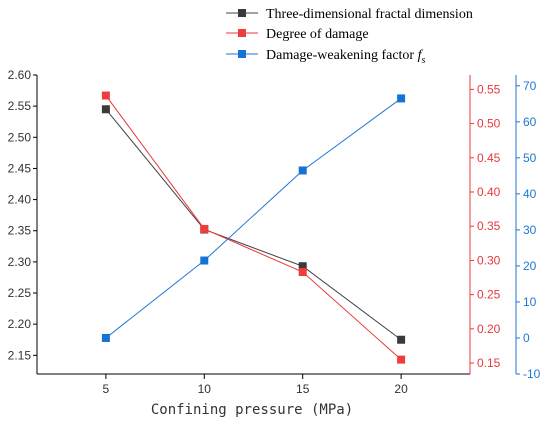  I want to click on factor-tick-label: 70, so click(530, 86).